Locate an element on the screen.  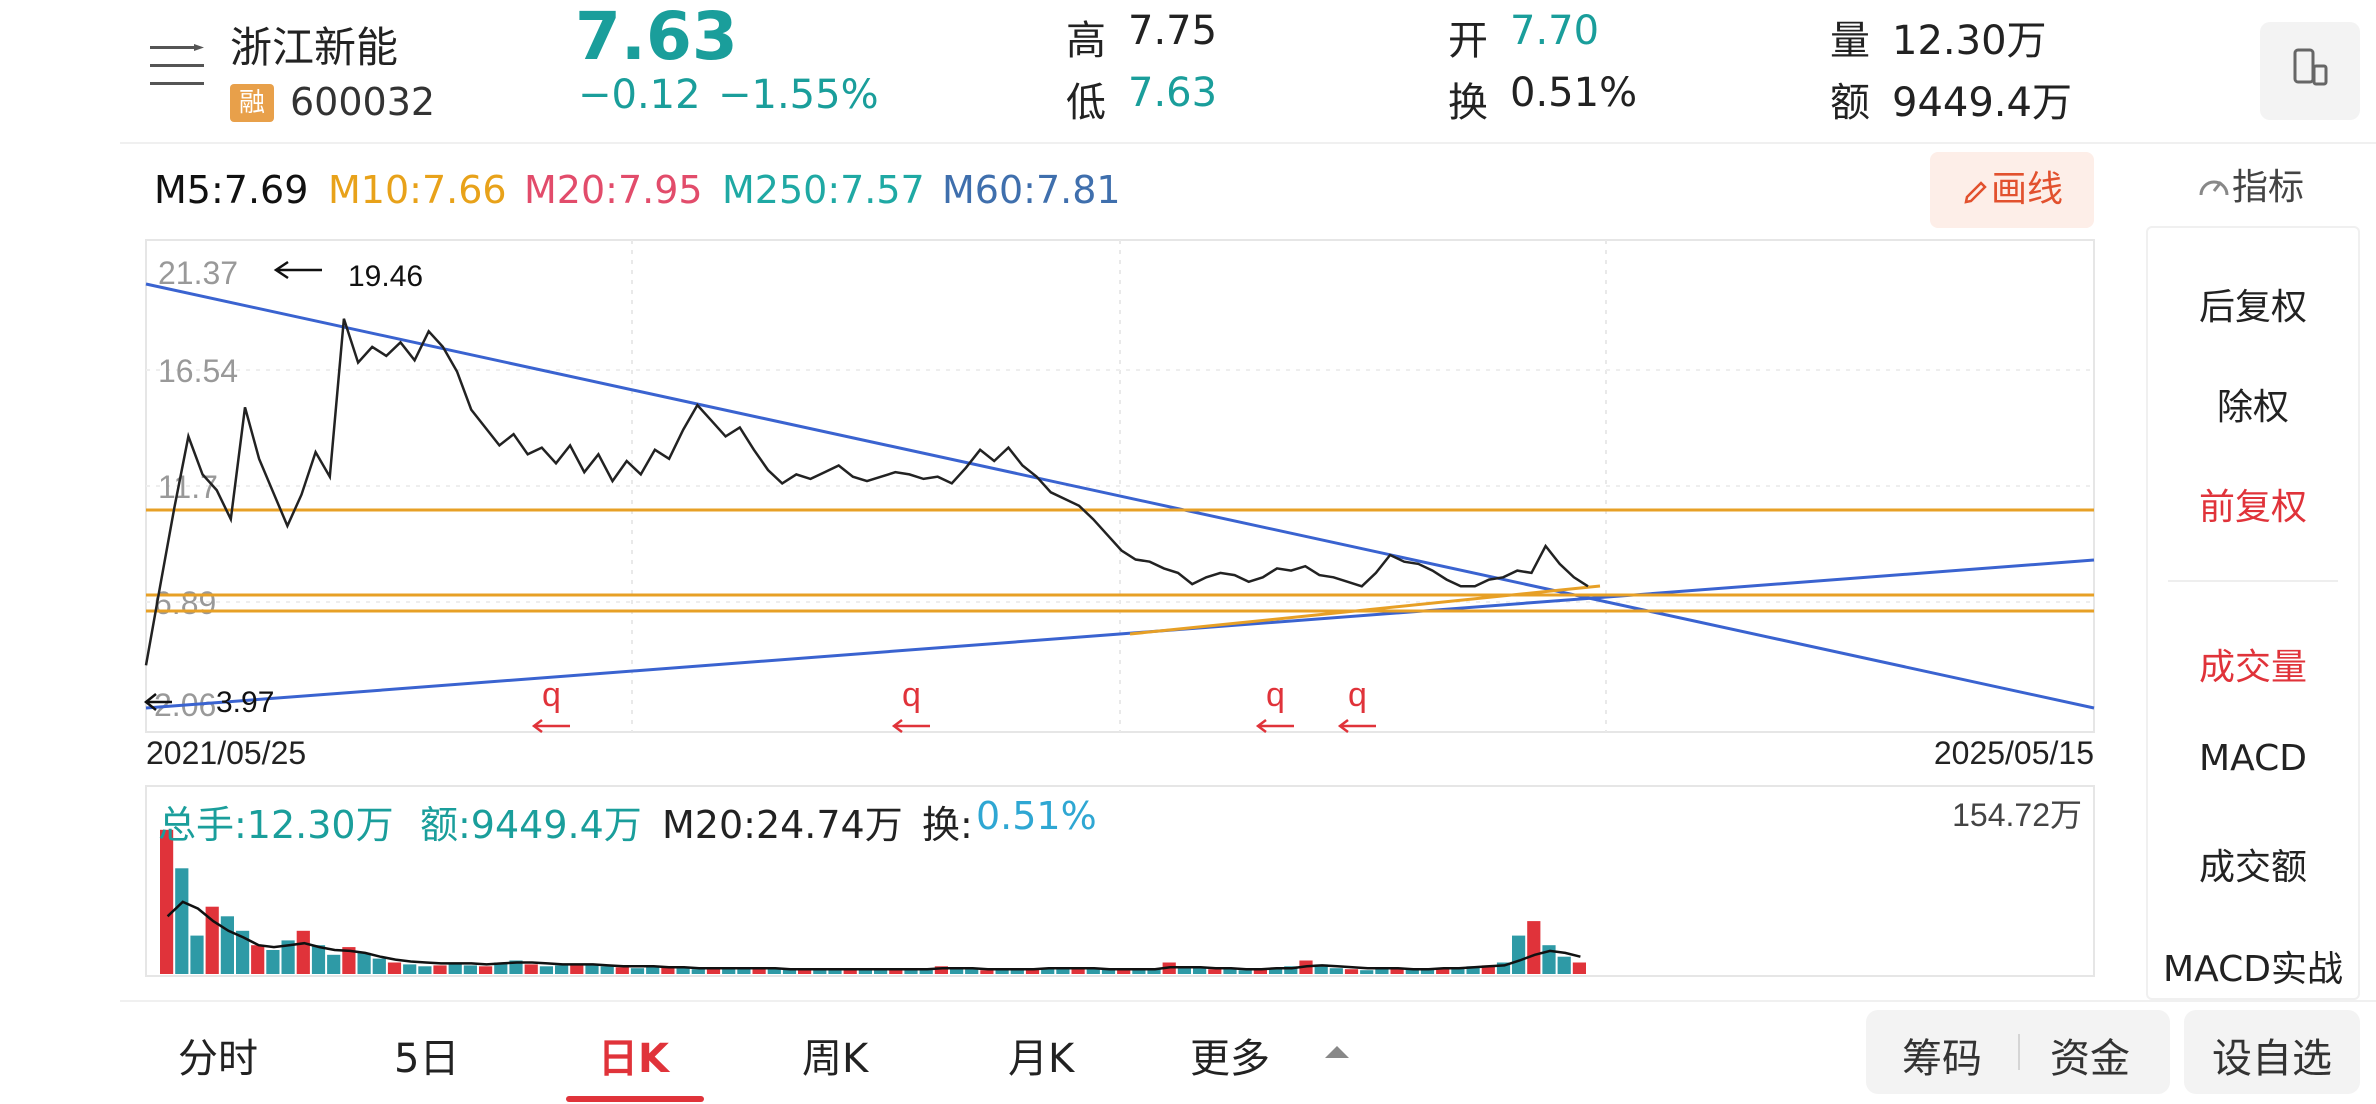
ma60-label: M60:7.81 is located at coordinates (1031, 190).